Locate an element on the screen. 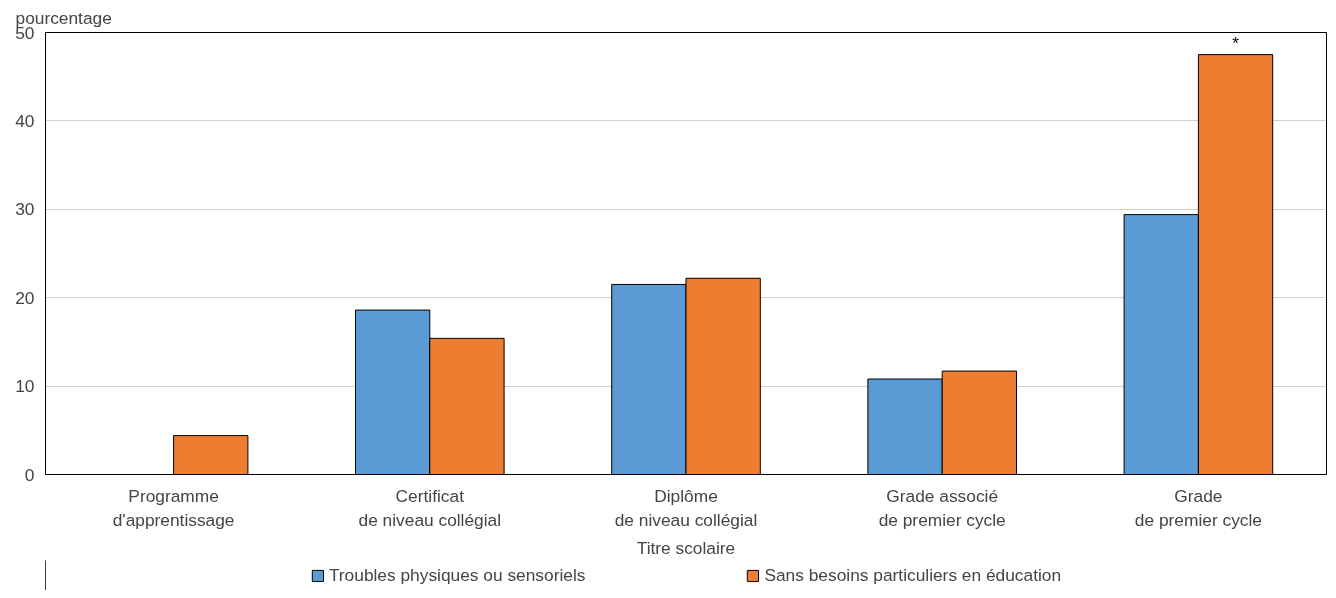 The height and width of the screenshot is (598, 1336). y-tick-label: 40 is located at coordinates (25, 120).